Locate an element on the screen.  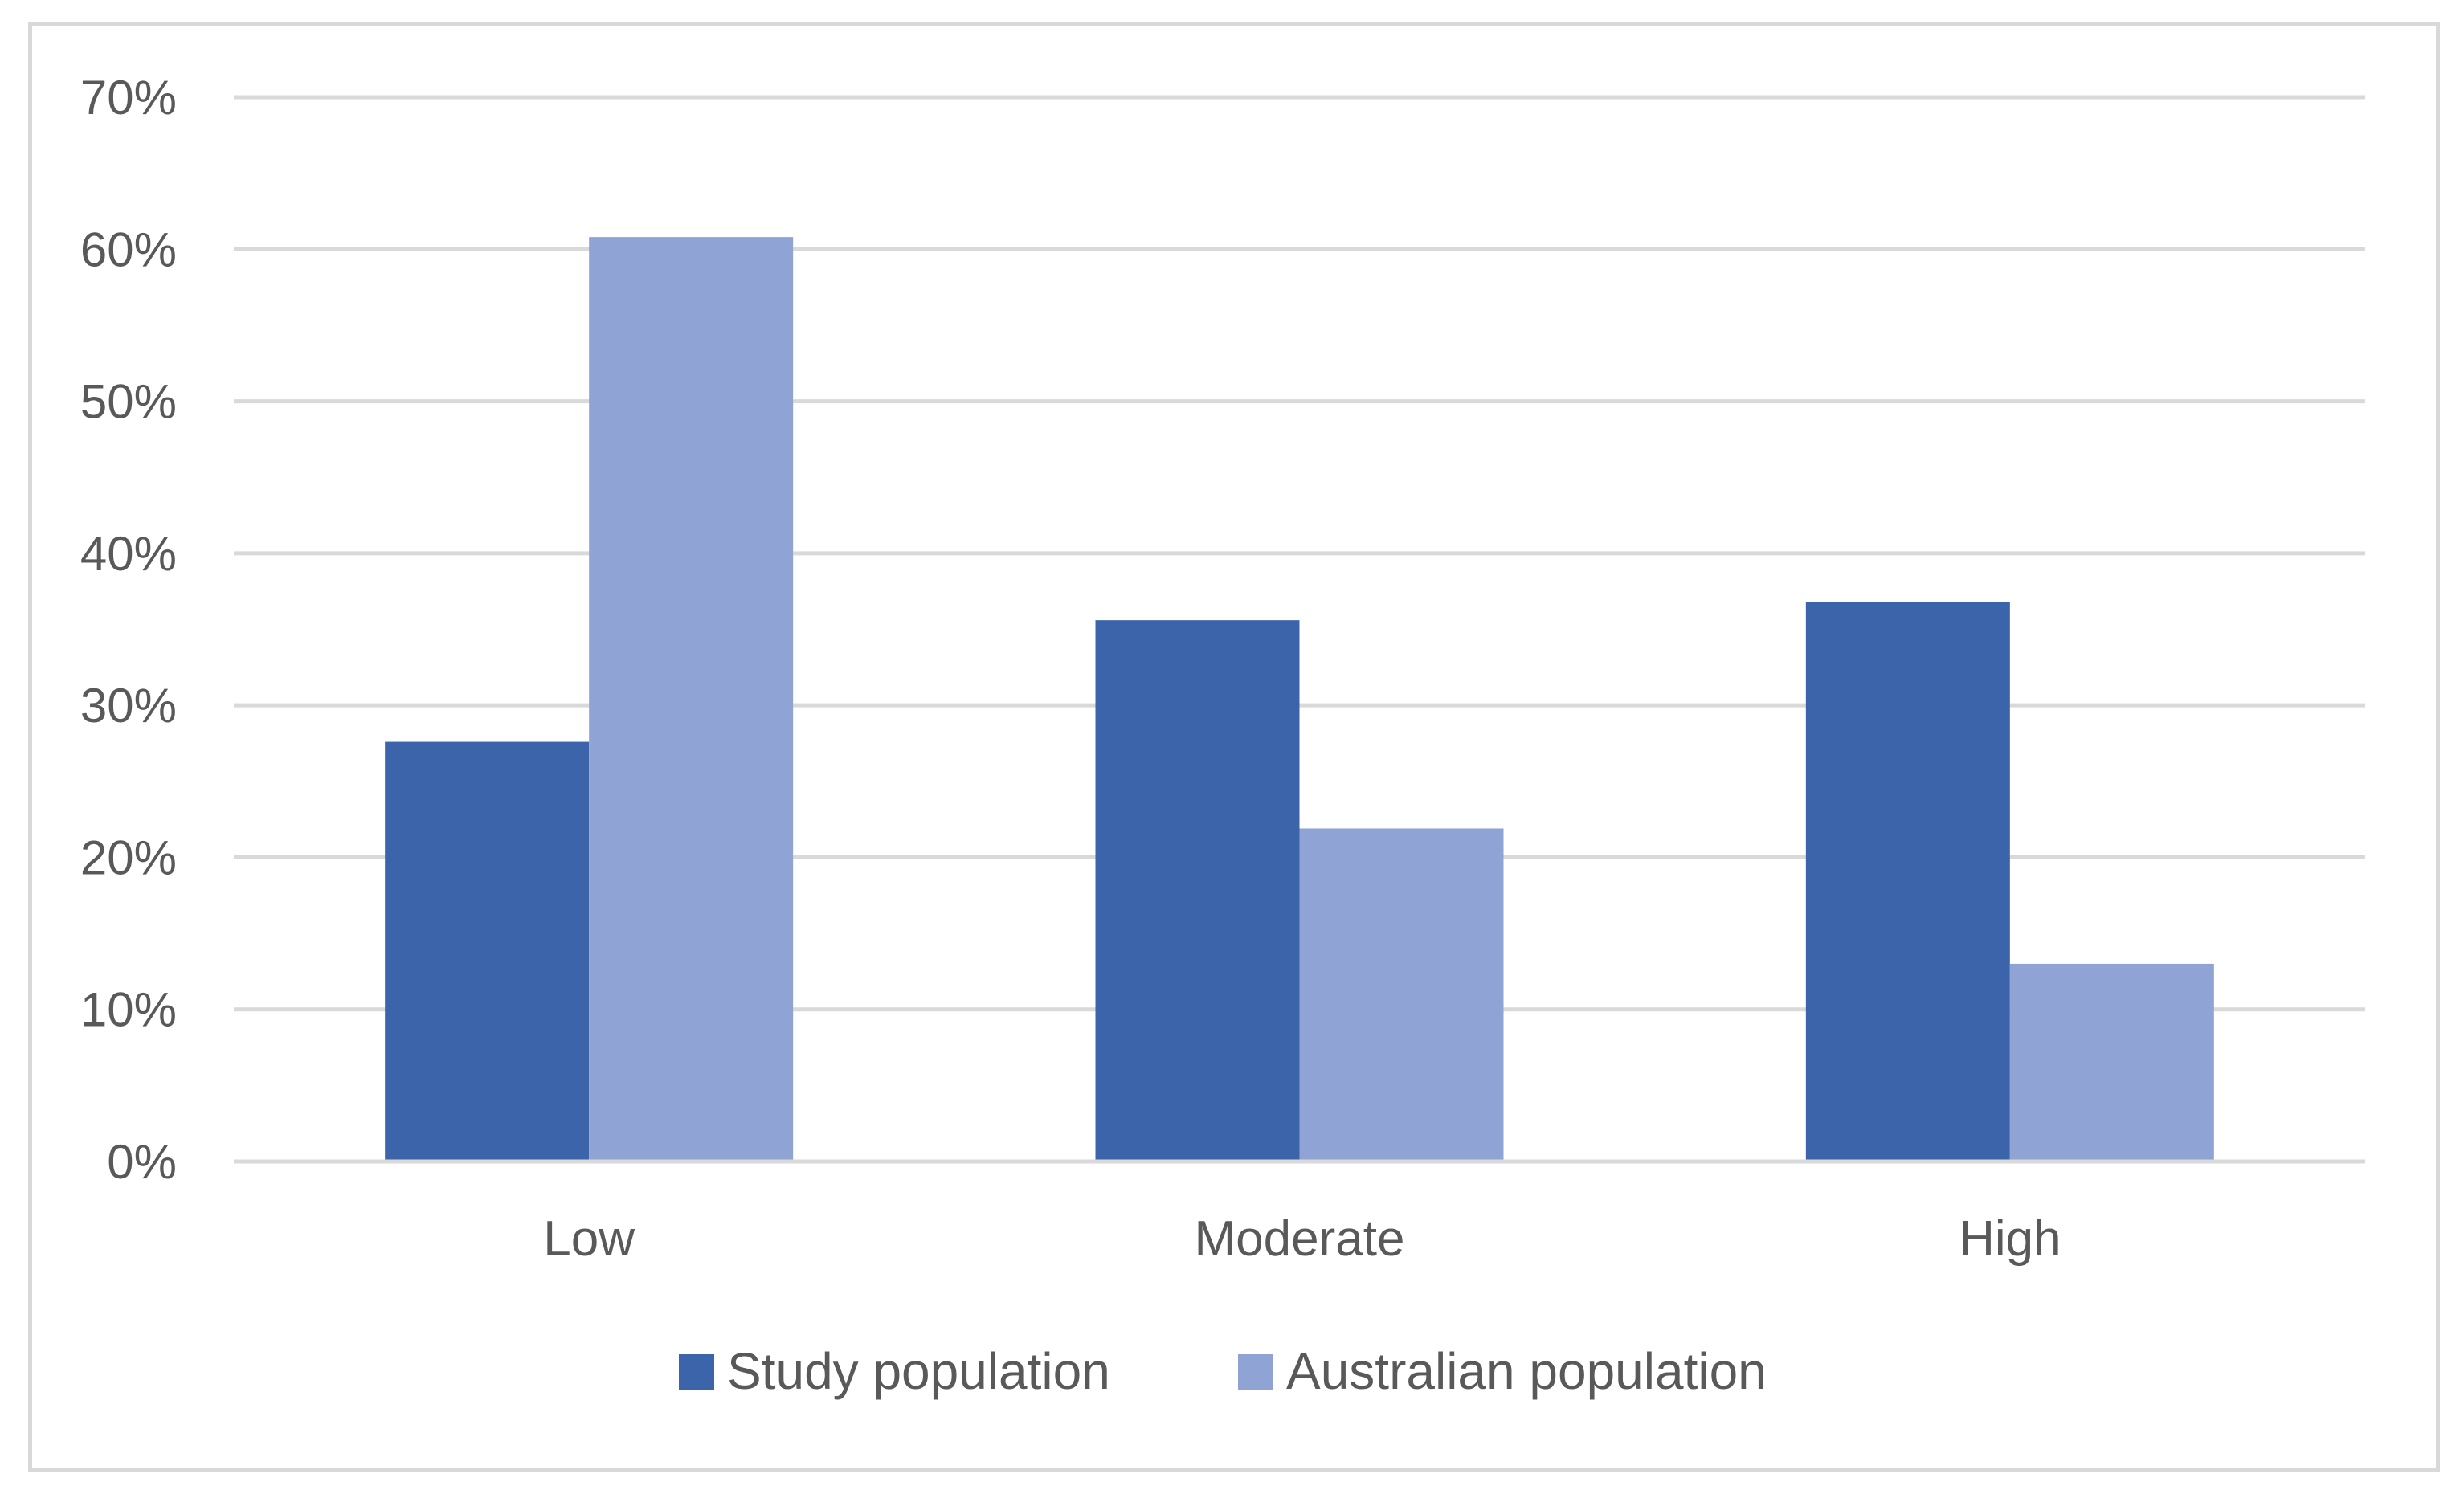
y-tick-label: 60% is located at coordinates (129, 249).